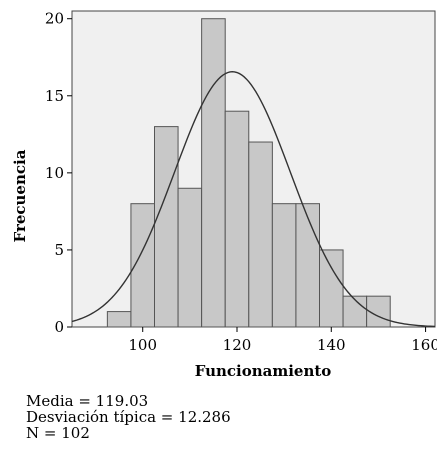  What do you see at coordinates (54, 96) in the screenshot?
I see `y-tick-label: 15` at bounding box center [54, 96].